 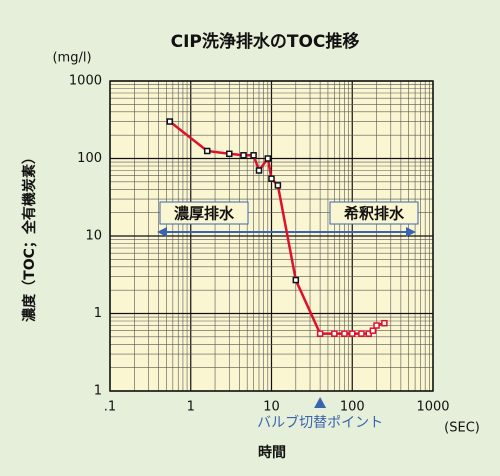 What do you see at coordinates (320, 422) in the screenshot?
I see `annotation: バルブ切替ポイント` at bounding box center [320, 422].